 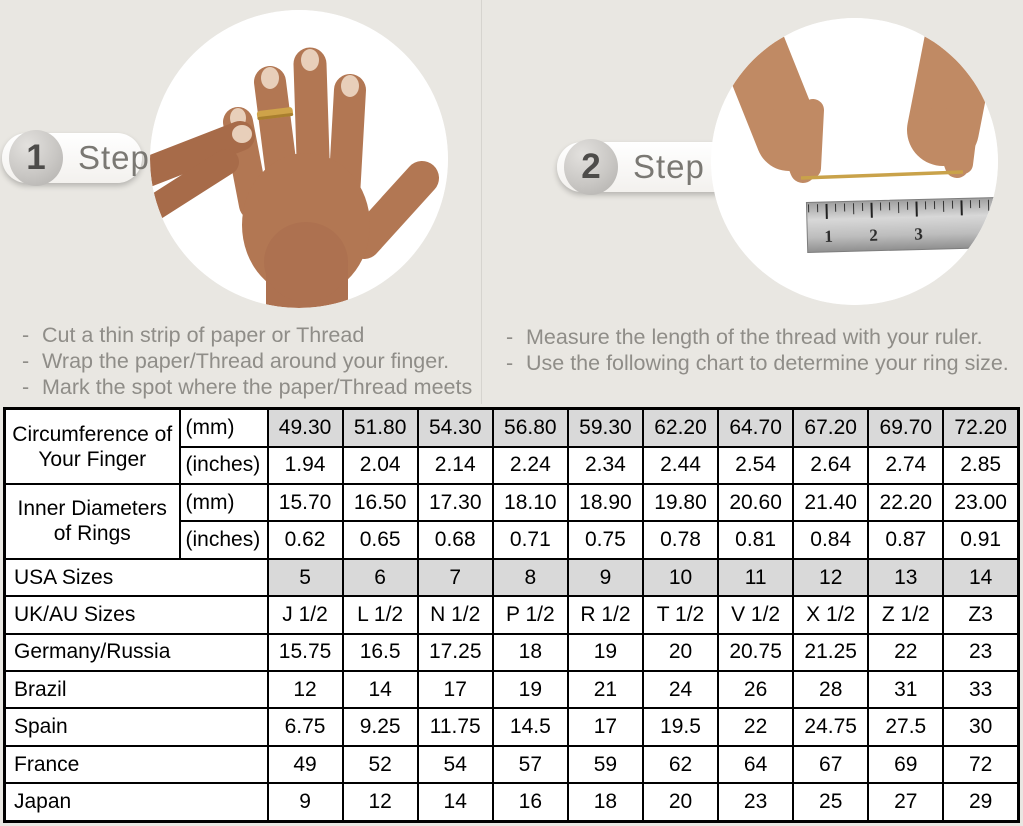 I want to click on size-value-cell: 0.71, so click(x=530, y=540).